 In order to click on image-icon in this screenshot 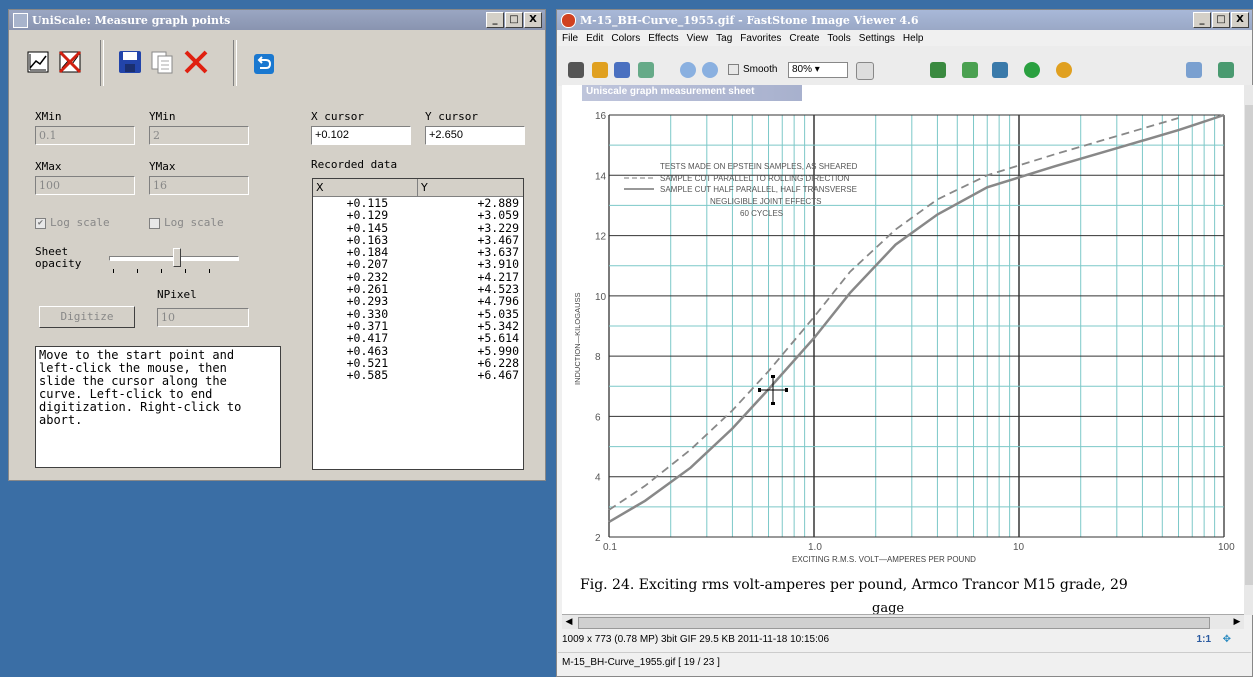, I will do `click(970, 70)`.